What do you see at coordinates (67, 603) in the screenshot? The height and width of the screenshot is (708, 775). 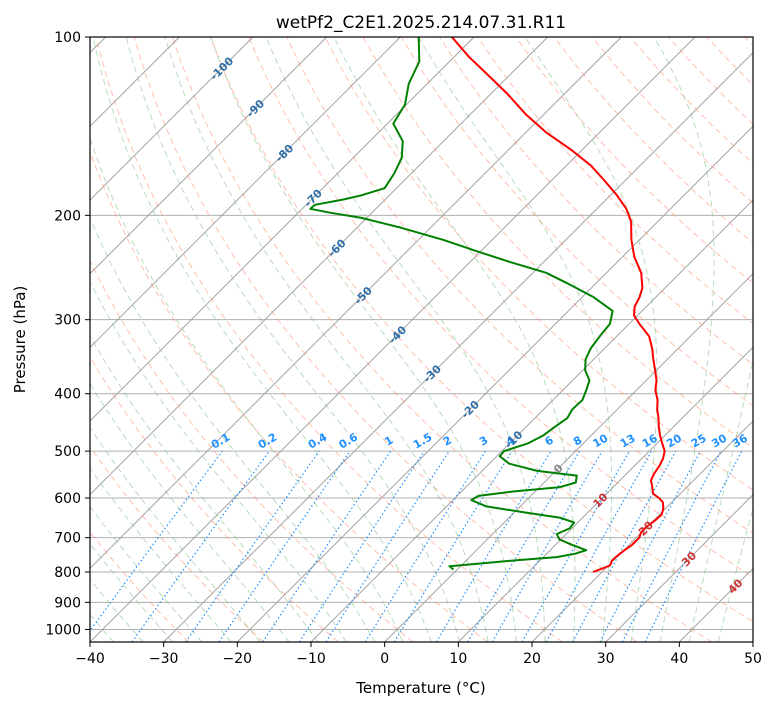 I see `y-tick-label: 900` at bounding box center [67, 603].